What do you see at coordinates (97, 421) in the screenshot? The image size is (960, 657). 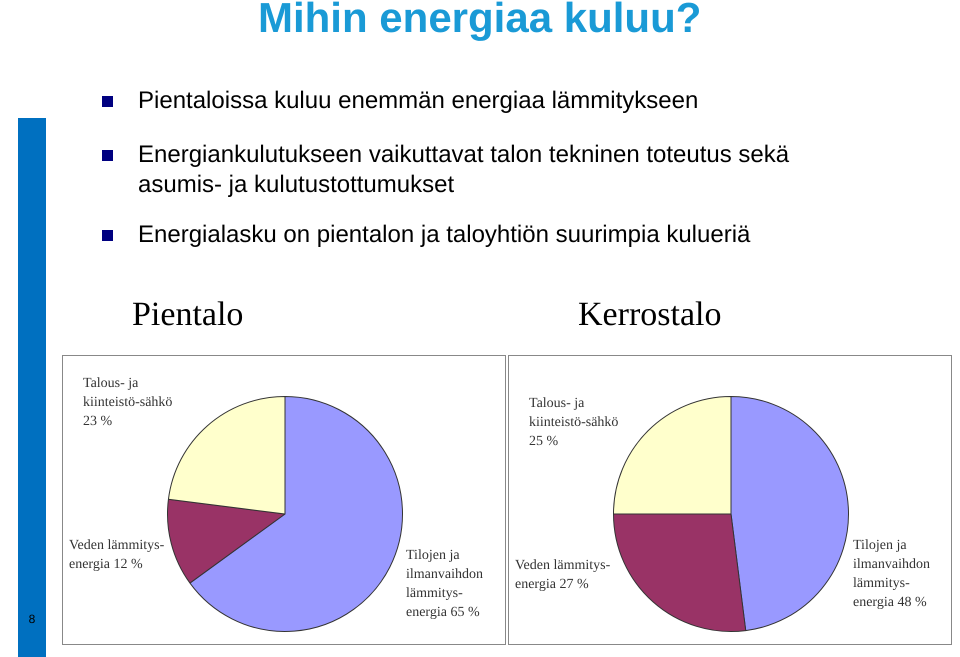 I see `data-label: 23 %` at bounding box center [97, 421].